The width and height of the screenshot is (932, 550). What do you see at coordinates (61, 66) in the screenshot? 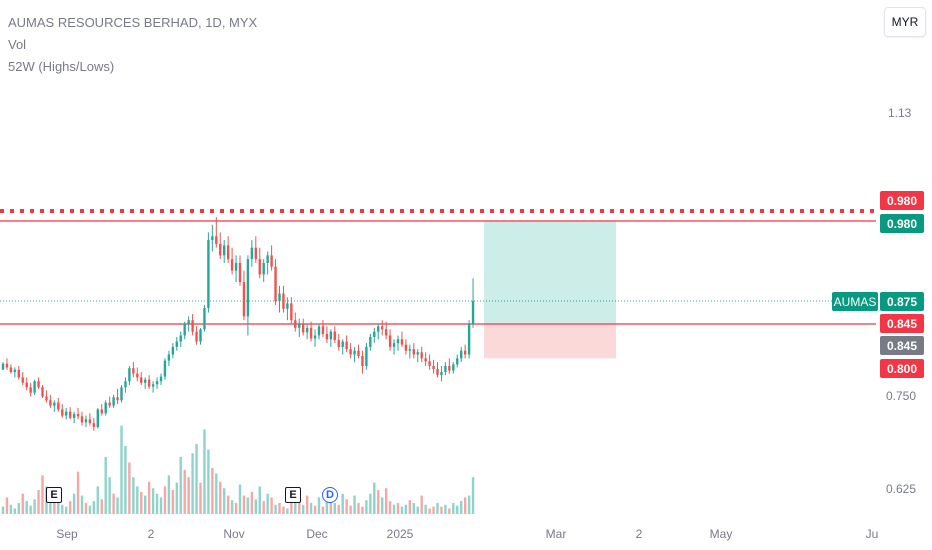
I see `indicator-52w: 52W (Highs/Lows)` at bounding box center [61, 66].